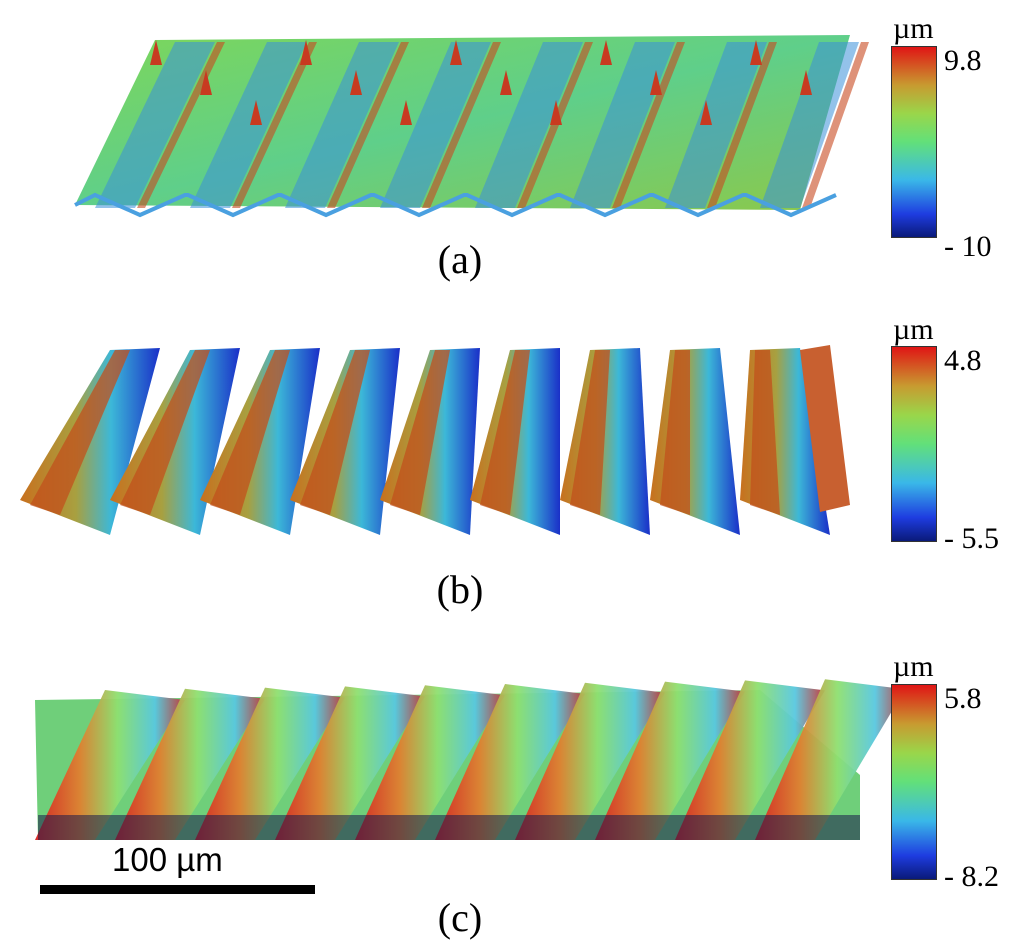  I want to click on panel-label-b: (b), so click(460, 589).